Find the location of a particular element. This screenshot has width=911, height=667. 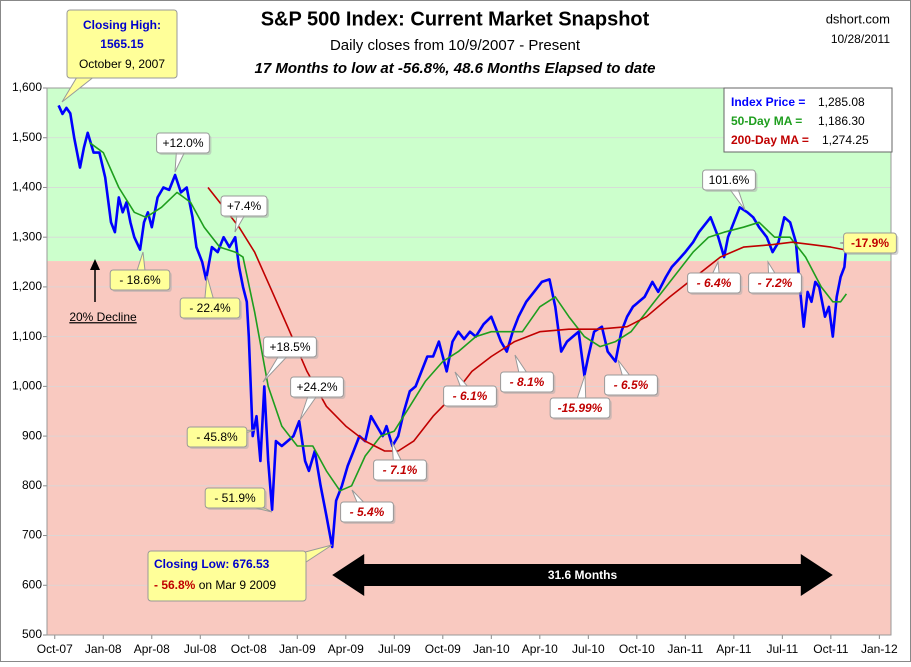

x-tick-label: Jul-08 is located at coordinates (200, 649).